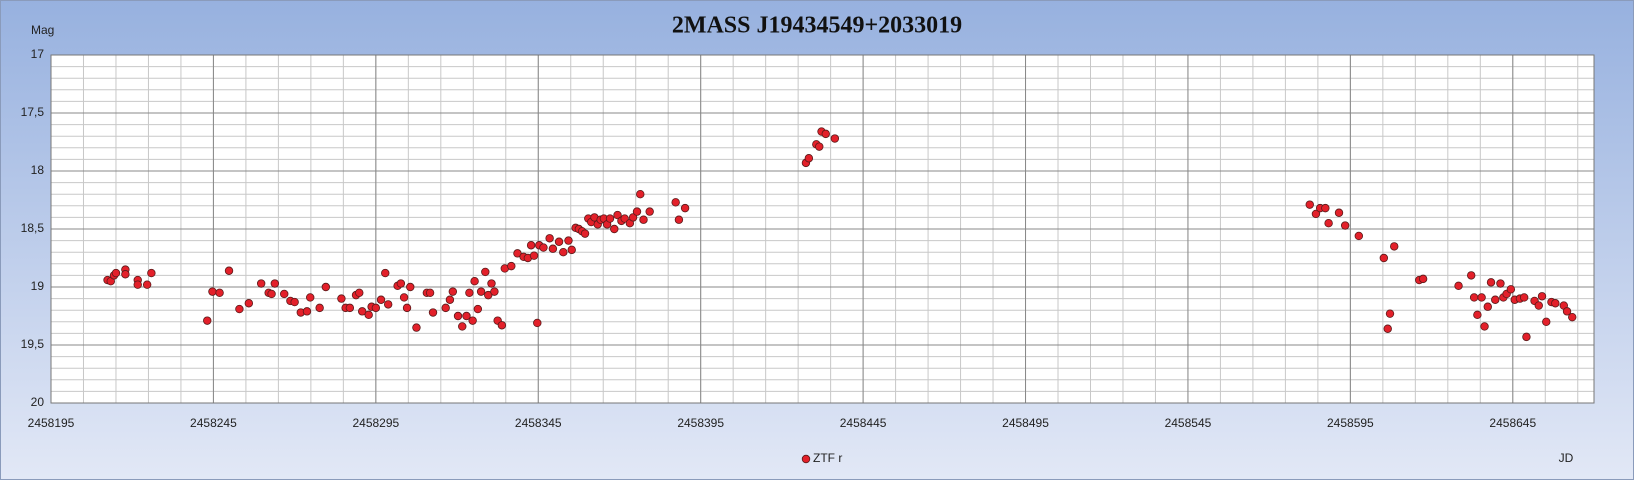 This screenshot has width=1634, height=480. Describe the element at coordinates (1188, 423) in the screenshot. I see `x-tick-label: 2458545` at that location.